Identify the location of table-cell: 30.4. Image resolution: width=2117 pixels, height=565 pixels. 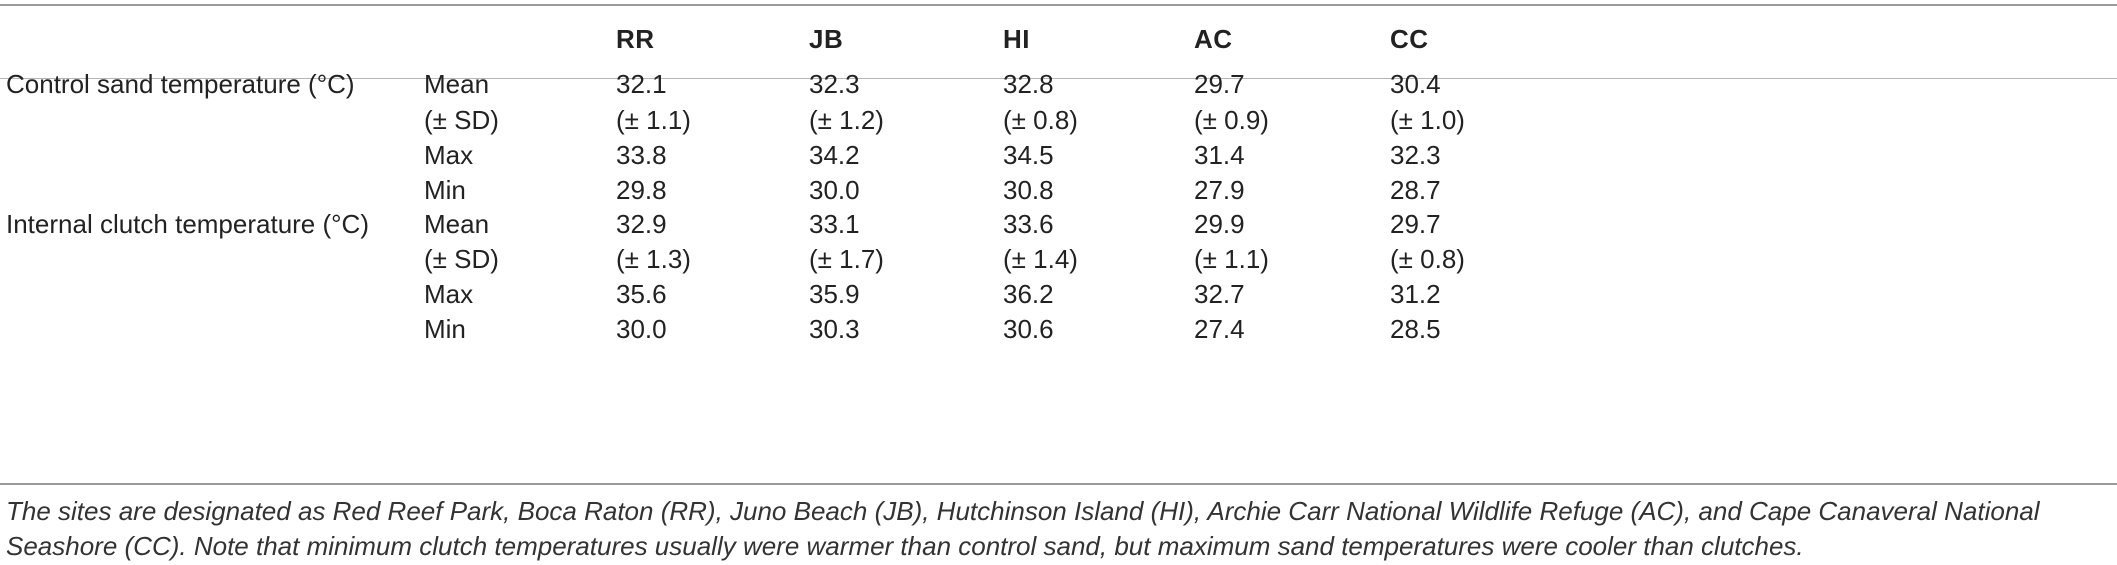
(1415, 84).